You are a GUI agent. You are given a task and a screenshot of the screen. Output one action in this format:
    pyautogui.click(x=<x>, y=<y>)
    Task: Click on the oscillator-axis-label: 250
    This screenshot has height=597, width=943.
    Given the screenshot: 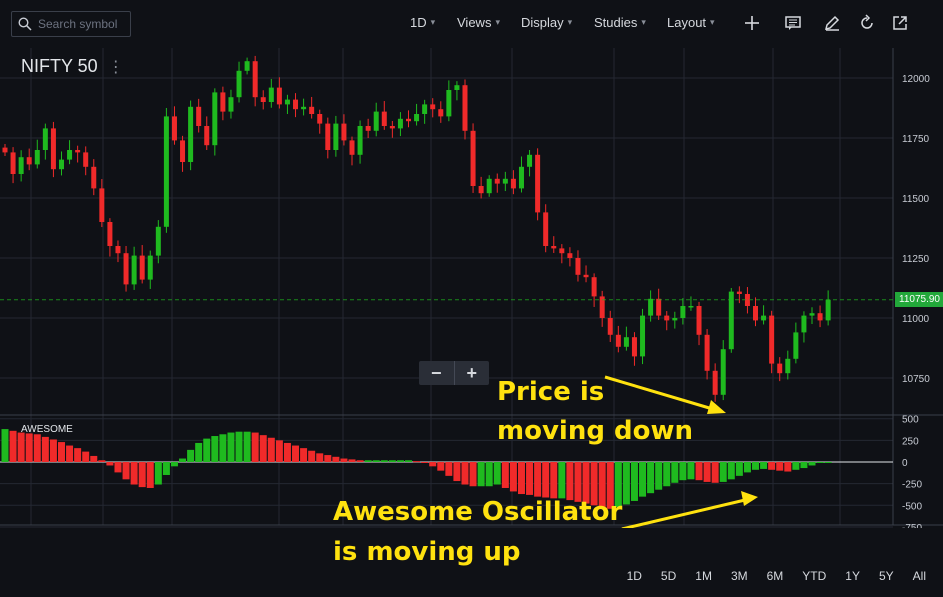 What is the action you would take?
    pyautogui.click(x=910, y=441)
    